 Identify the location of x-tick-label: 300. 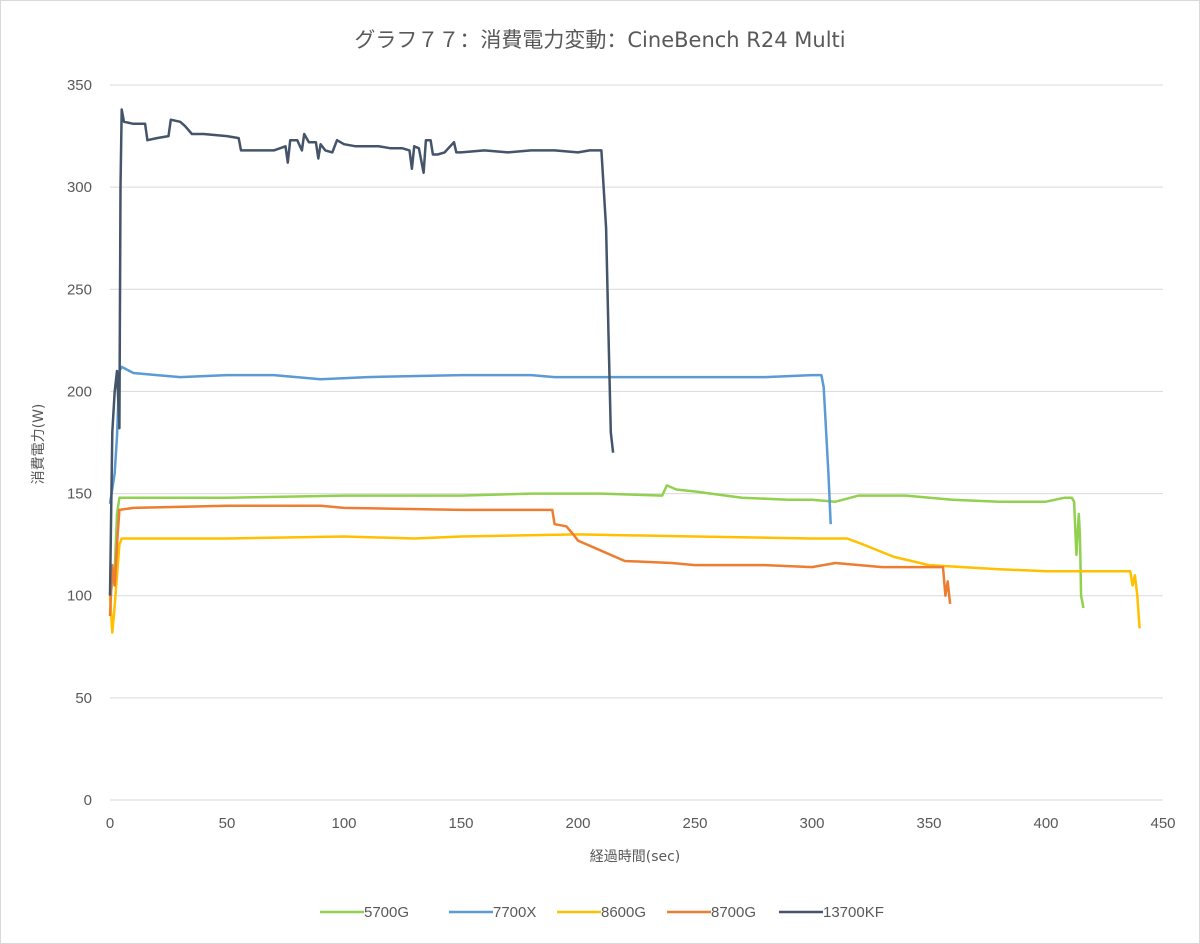
(811, 823).